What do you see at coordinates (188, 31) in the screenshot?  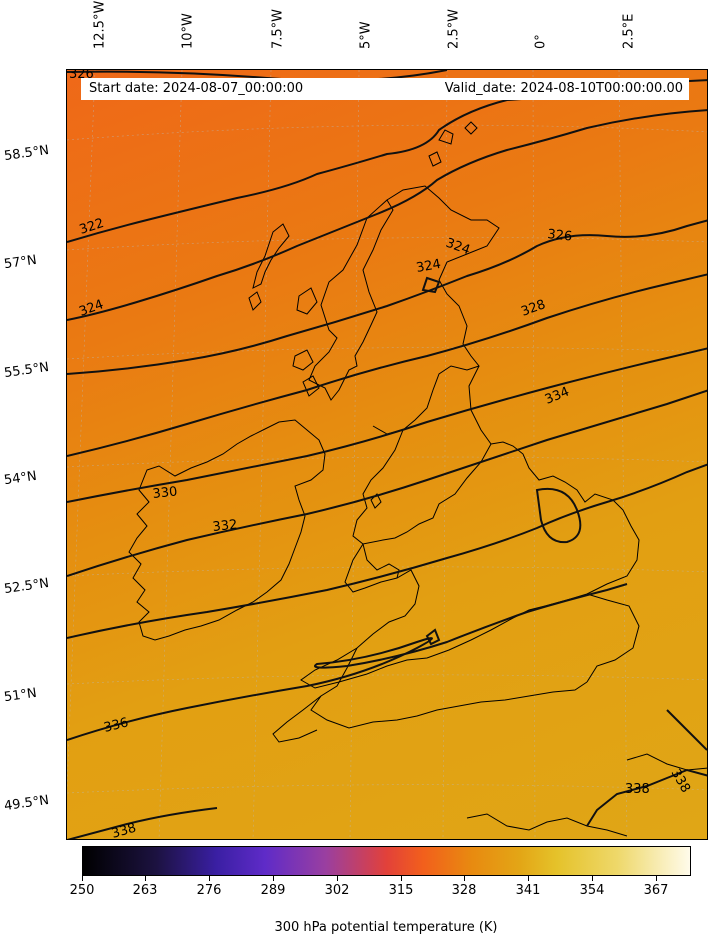 I see `lon-label-10w: 10°W` at bounding box center [188, 31].